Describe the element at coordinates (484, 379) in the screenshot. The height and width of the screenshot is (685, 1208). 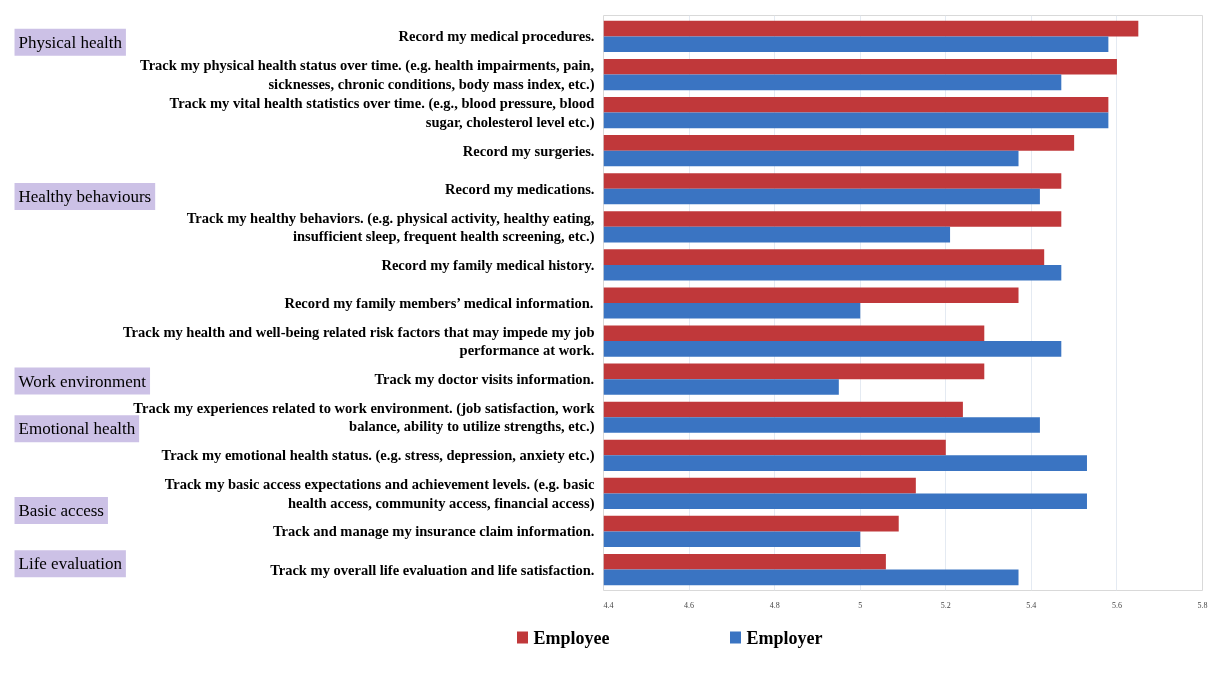
I see `y-tick-label: Track my doctor visits information.` at that location.